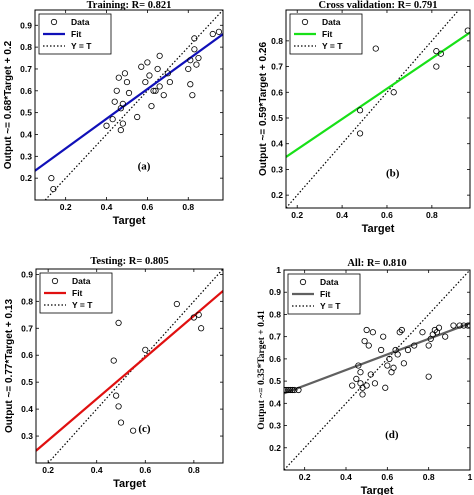  I want to click on panel-label: (b), so click(393, 173).